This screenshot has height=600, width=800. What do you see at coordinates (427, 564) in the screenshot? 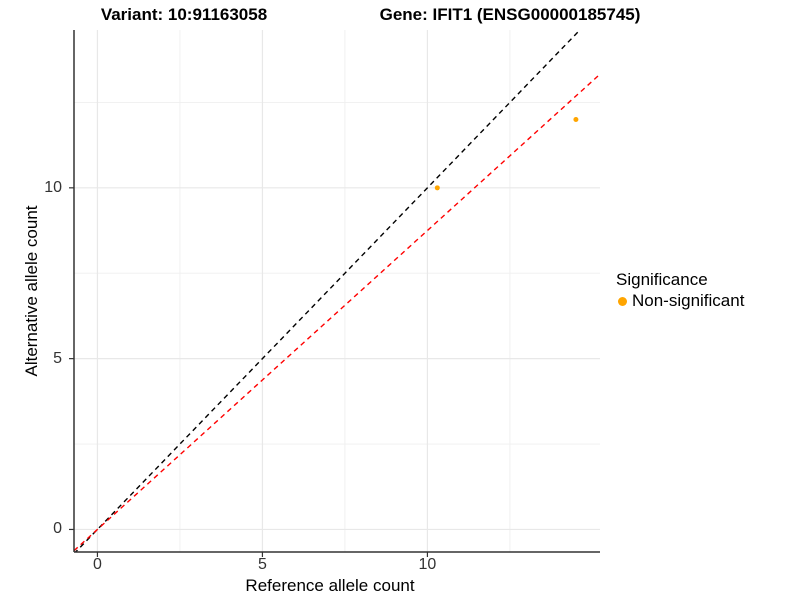
I see `x-tick-label: 10` at bounding box center [427, 564].